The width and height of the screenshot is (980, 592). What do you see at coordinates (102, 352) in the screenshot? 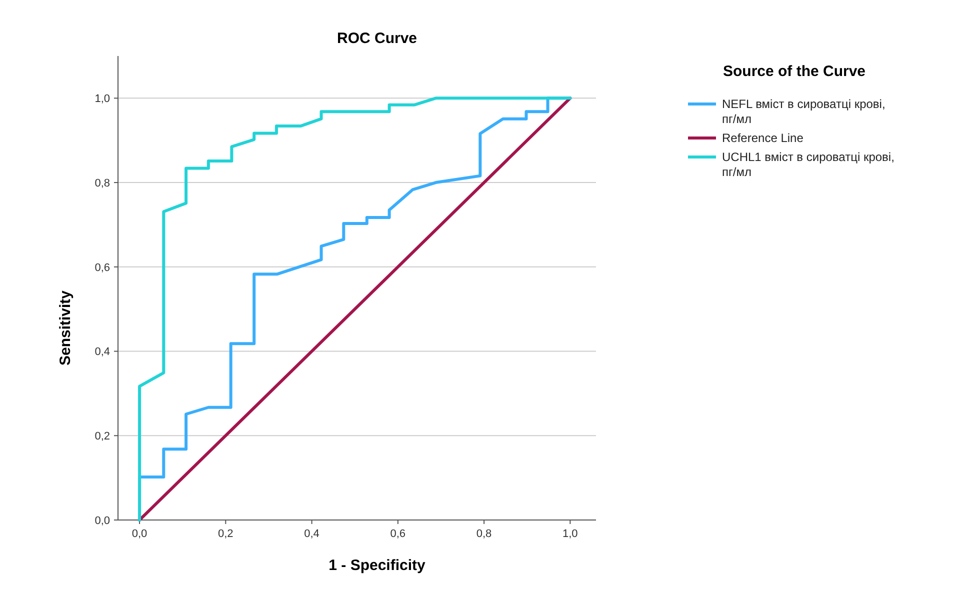
I see `y-tick-label: 0,4` at bounding box center [102, 352].